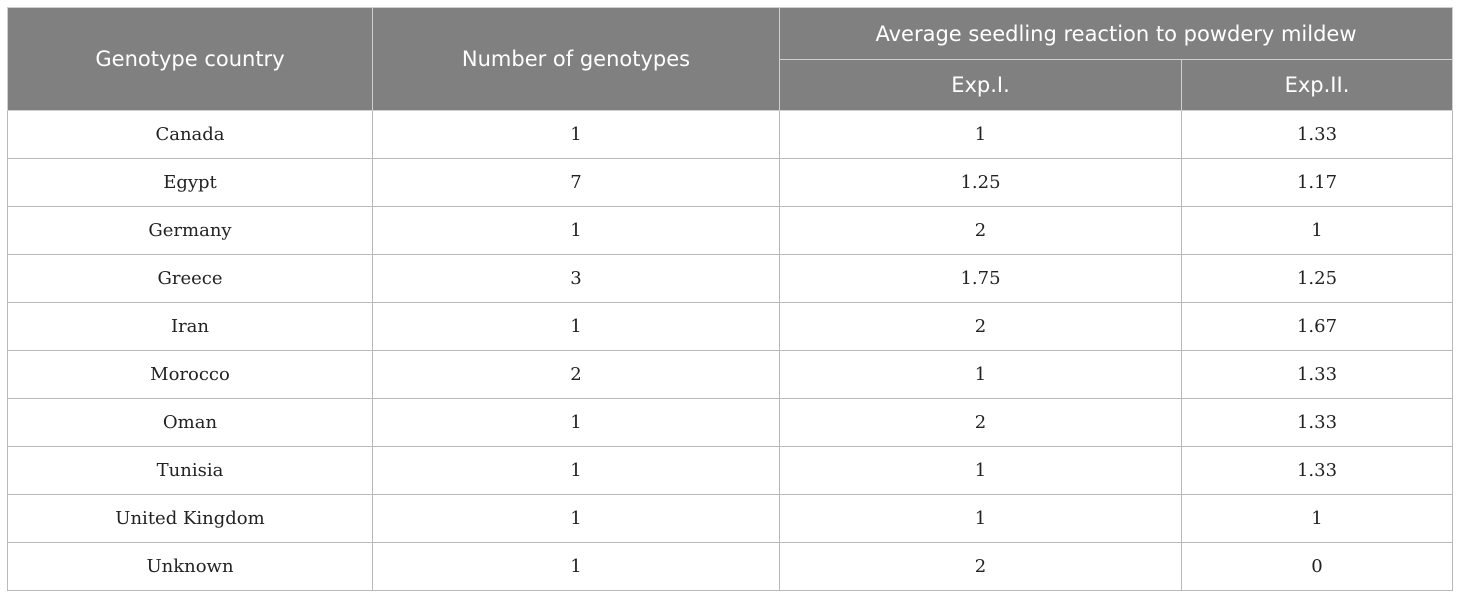 This screenshot has height=602, width=1460. I want to click on table-row: United Kingdom 1 1 1, so click(730, 518).